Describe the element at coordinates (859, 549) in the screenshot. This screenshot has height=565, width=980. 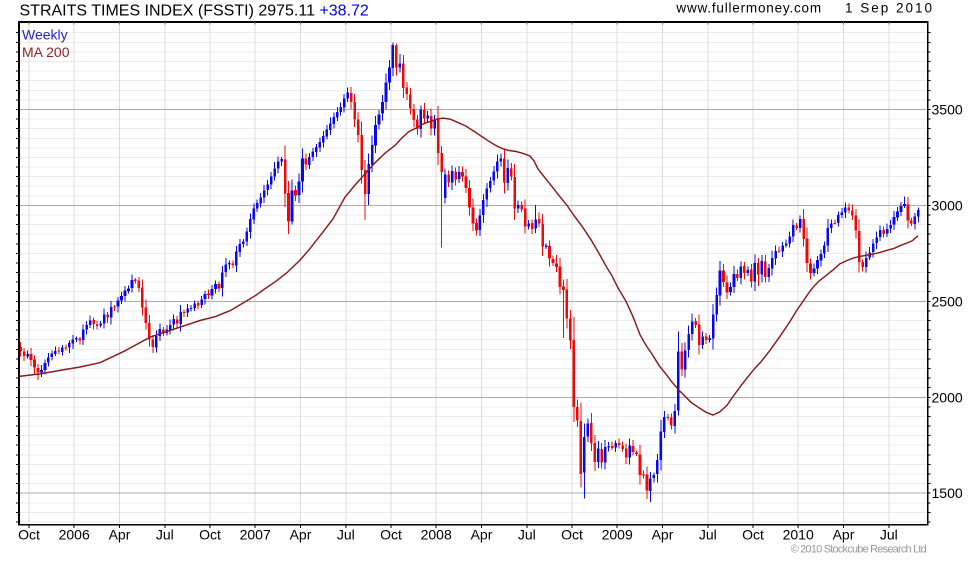
I see `svg-text: © 2010 Stockcube Research Ltd` at that location.